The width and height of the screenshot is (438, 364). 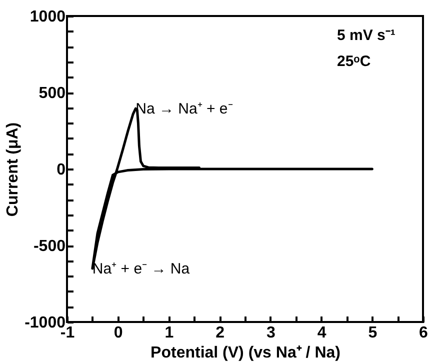 I want to click on x-tick-label: 6, so click(x=423, y=333).